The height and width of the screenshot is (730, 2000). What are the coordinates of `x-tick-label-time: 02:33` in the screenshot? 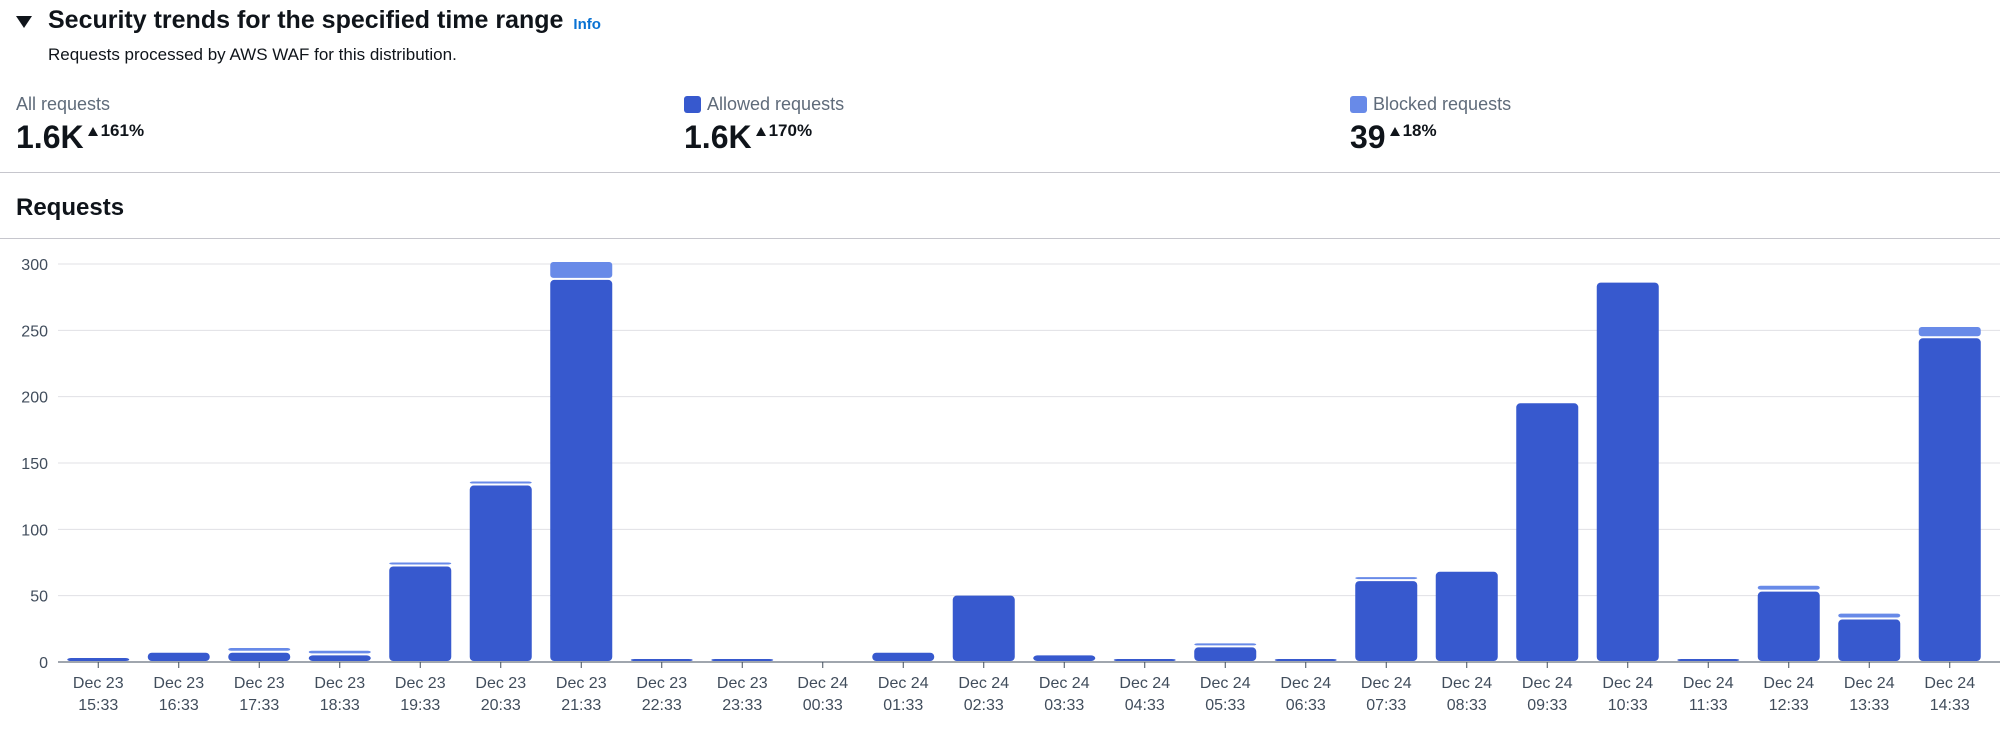 It's located at (984, 705).